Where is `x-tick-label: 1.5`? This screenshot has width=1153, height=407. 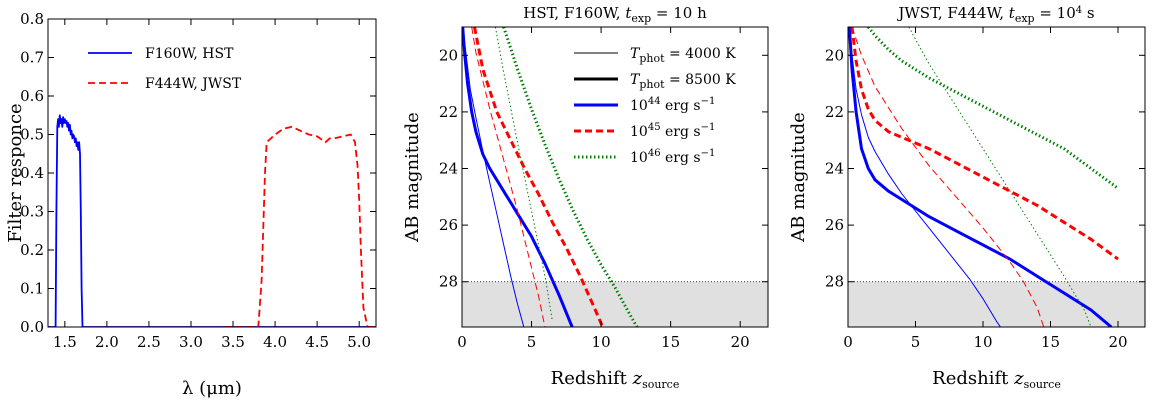
x-tick-label: 1.5 is located at coordinates (65, 342).